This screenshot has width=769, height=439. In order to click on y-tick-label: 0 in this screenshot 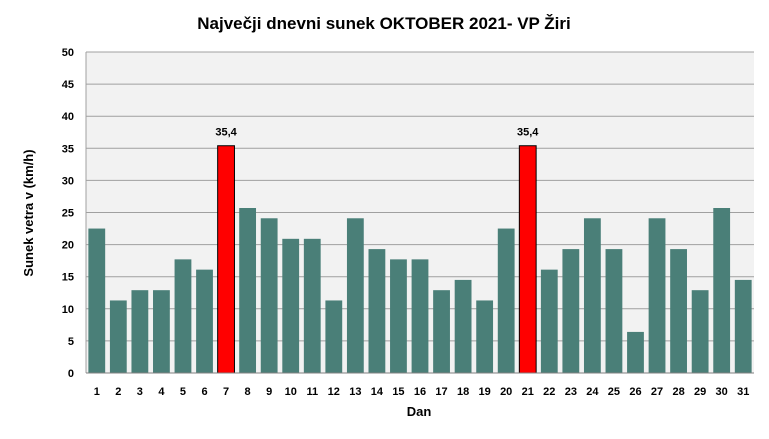, I will do `click(71, 374)`.